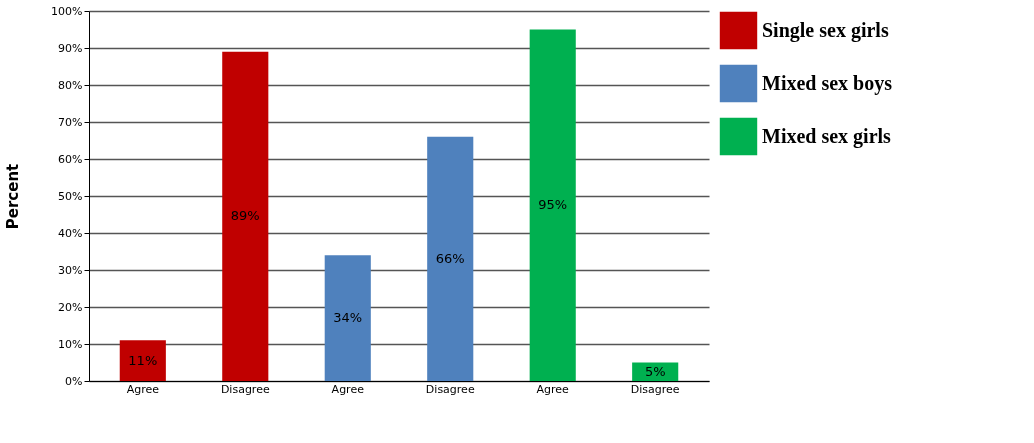 The image size is (1034, 443). Describe the element at coordinates (827, 136) in the screenshot. I see `legend-label: Mixed sex girls` at that location.